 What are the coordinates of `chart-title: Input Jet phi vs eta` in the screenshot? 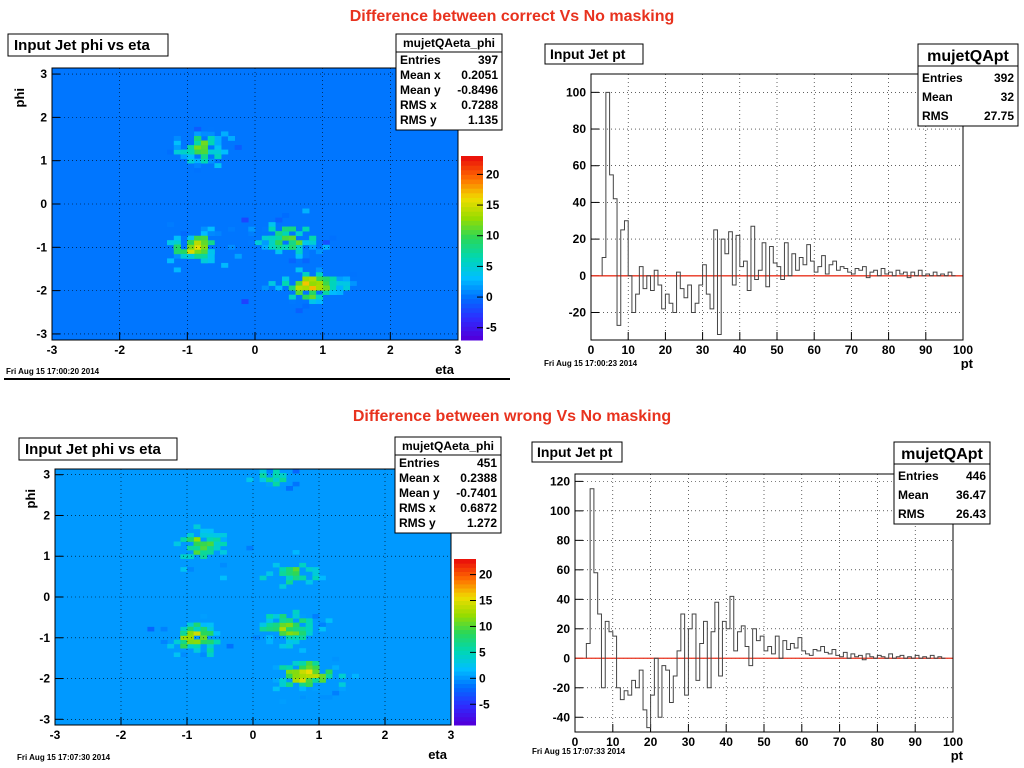 It's located at (93, 449).